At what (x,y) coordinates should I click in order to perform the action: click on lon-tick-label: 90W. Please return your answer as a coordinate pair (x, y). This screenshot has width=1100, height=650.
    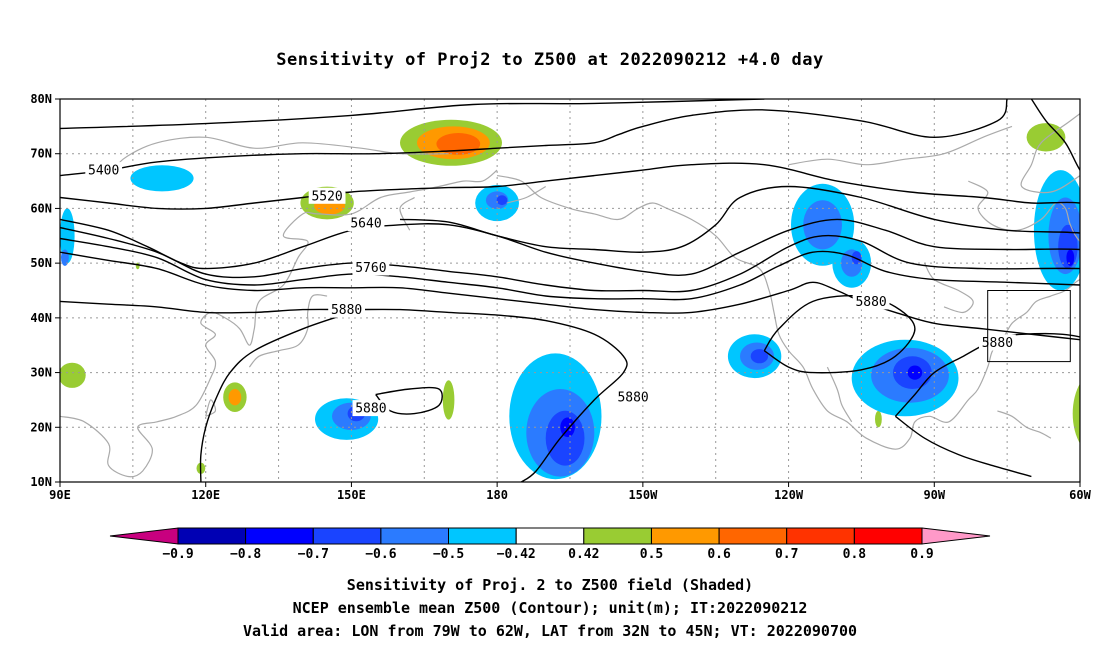
    Looking at the image, I should click on (934, 495).